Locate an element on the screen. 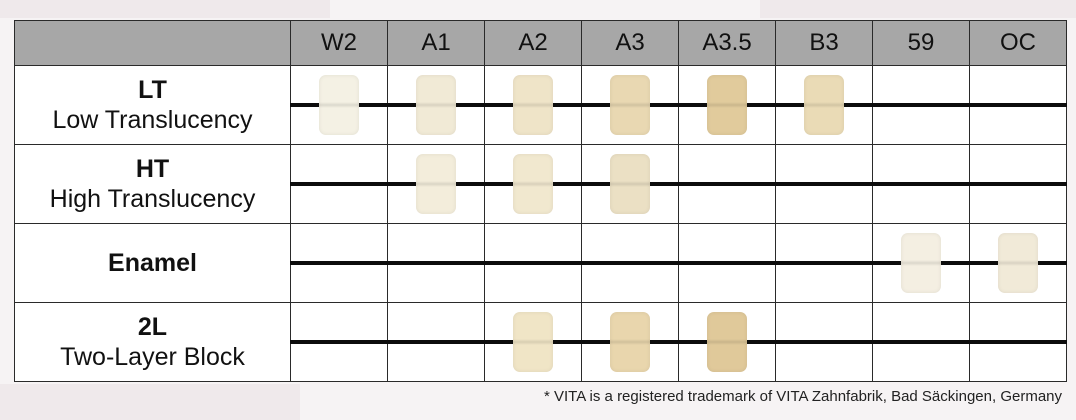  column-header-59: 59 is located at coordinates (921, 43).